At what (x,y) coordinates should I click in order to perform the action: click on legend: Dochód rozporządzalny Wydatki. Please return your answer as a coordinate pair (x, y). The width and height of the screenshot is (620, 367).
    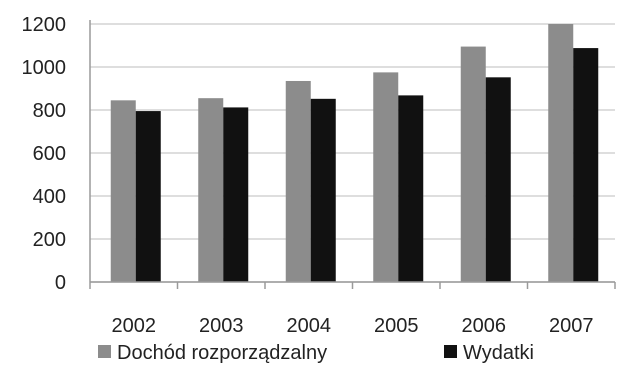
    Looking at the image, I should click on (316, 353).